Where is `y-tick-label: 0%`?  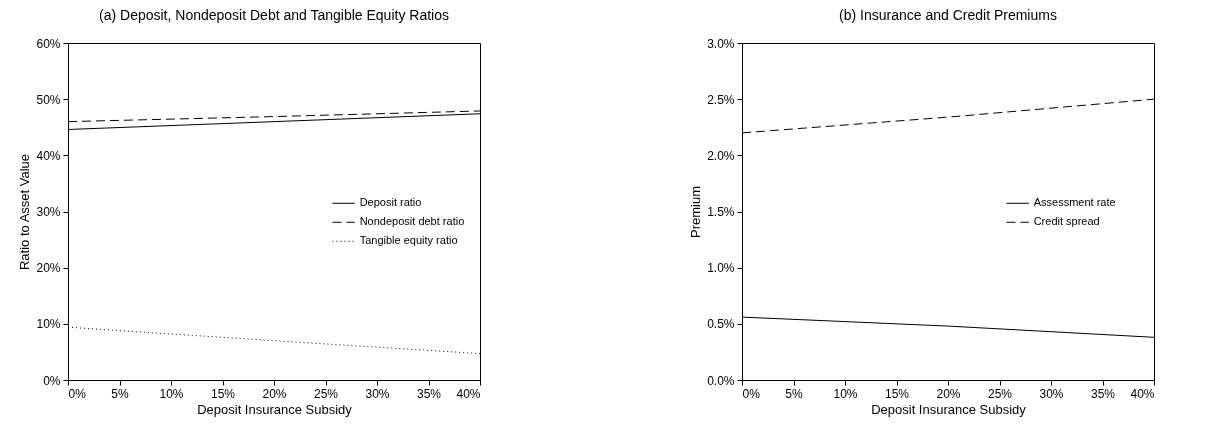 y-tick-label: 0% is located at coordinates (52, 380).